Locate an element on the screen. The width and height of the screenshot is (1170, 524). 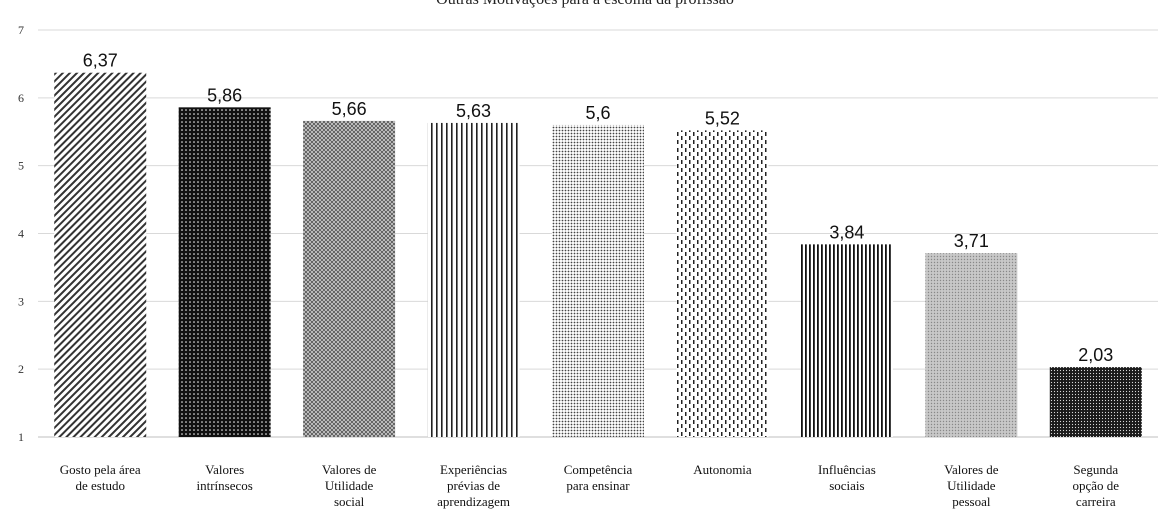
data-label: 5,6 is located at coordinates (597, 113).